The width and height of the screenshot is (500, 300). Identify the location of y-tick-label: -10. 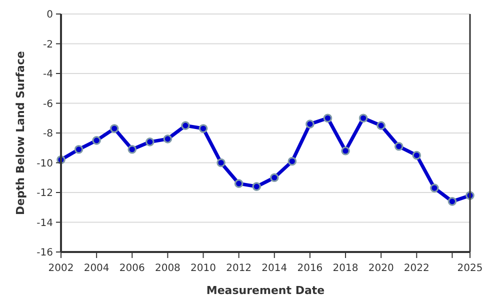
(44, 164).